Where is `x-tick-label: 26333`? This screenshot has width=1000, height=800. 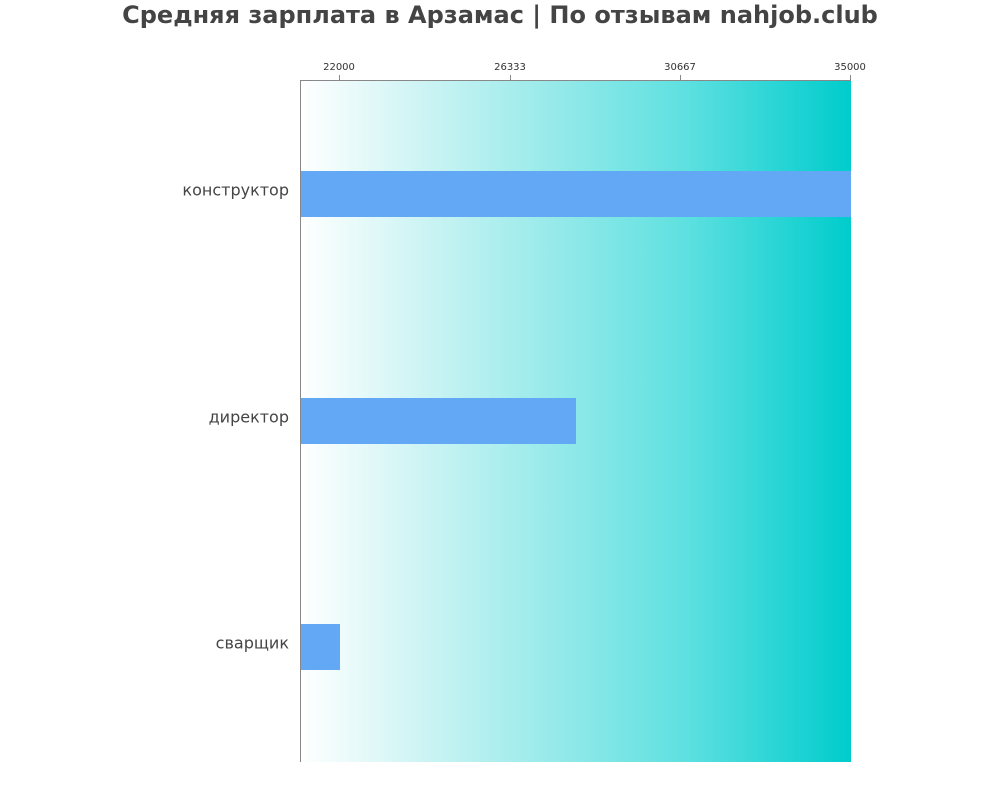 x-tick-label: 26333 is located at coordinates (510, 67).